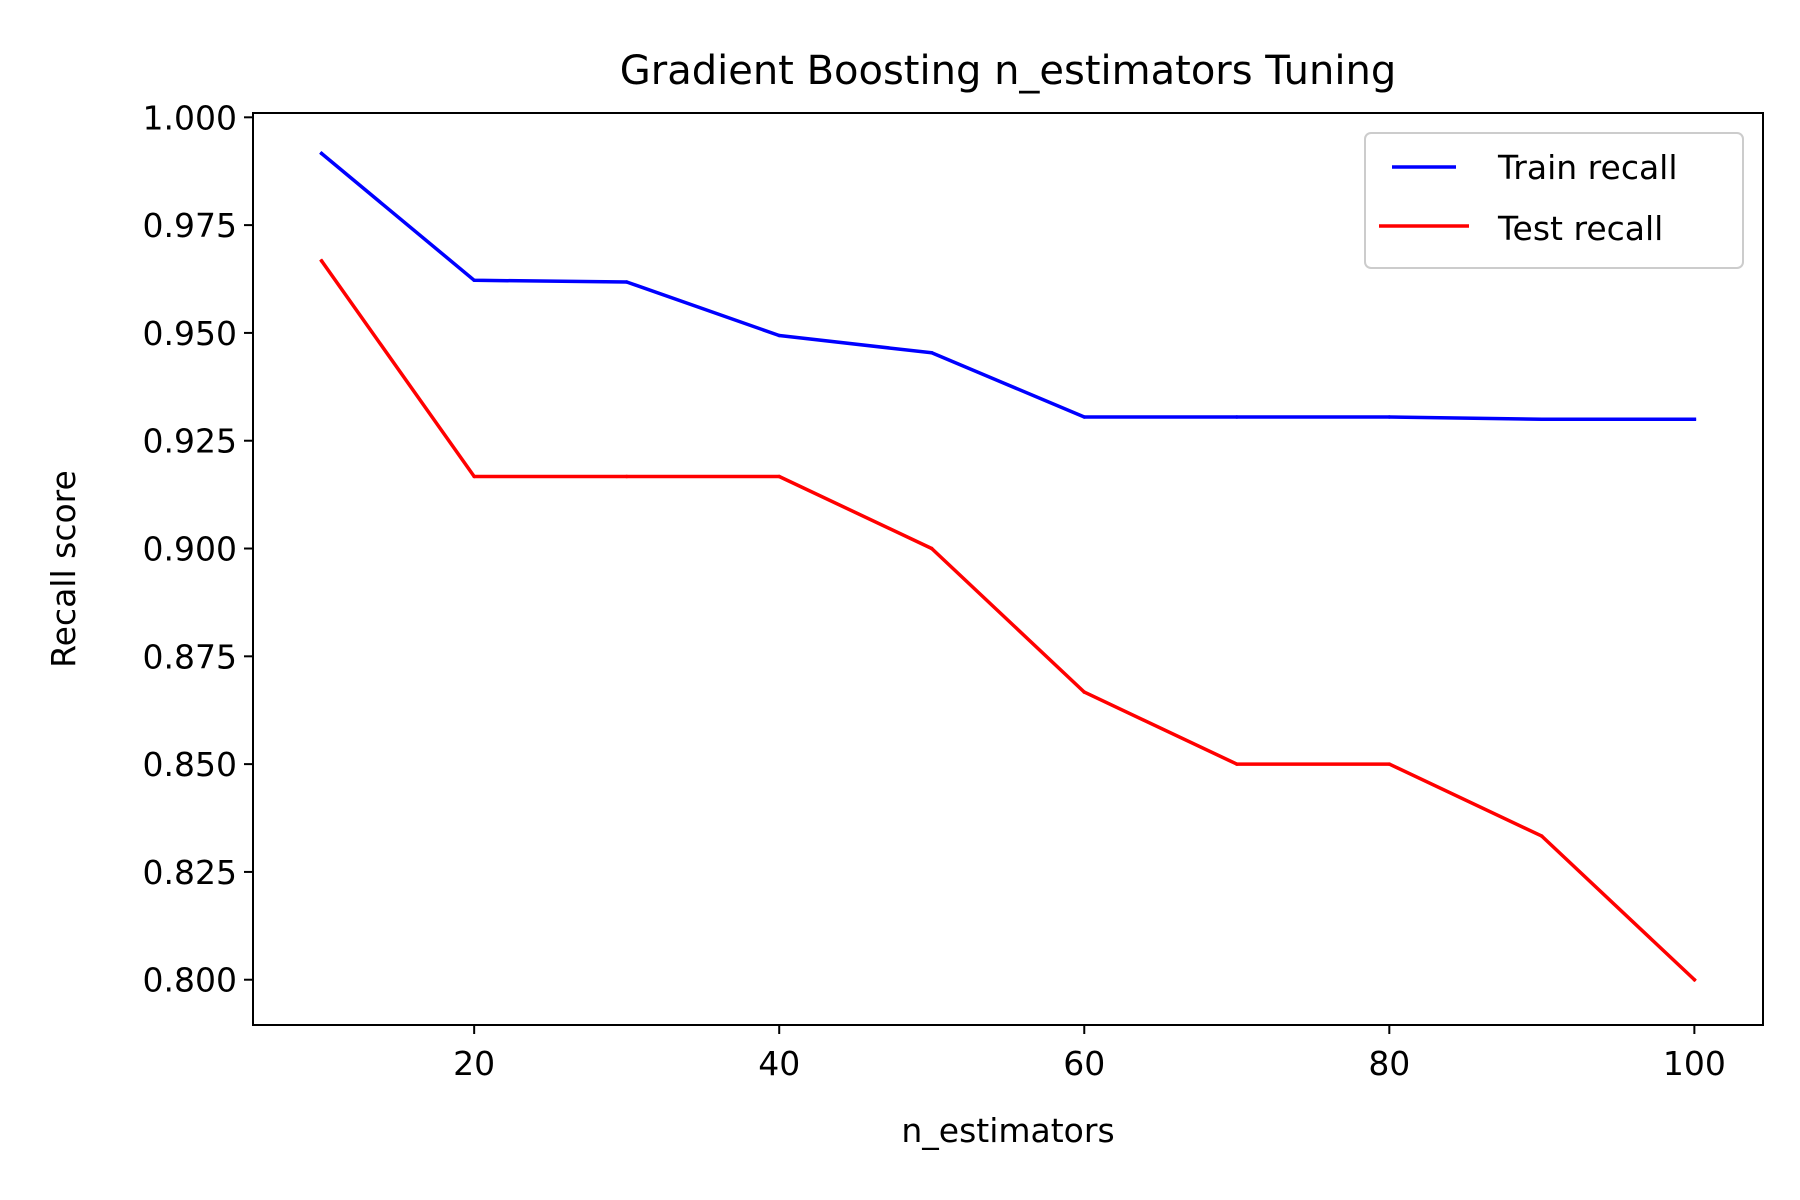 Image resolution: width=1800 pixels, height=1200 pixels. I want to click on x-tick-label-100: 100, so click(1694, 1063).